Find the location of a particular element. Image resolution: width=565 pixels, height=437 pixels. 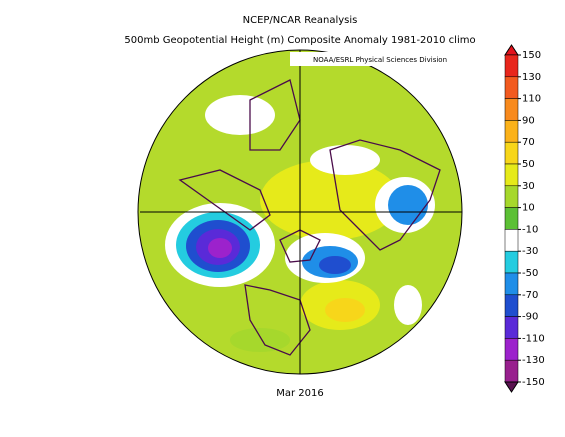

credit: NOAA/ESRL Physical Sciences Division is located at coordinates (380, 60).